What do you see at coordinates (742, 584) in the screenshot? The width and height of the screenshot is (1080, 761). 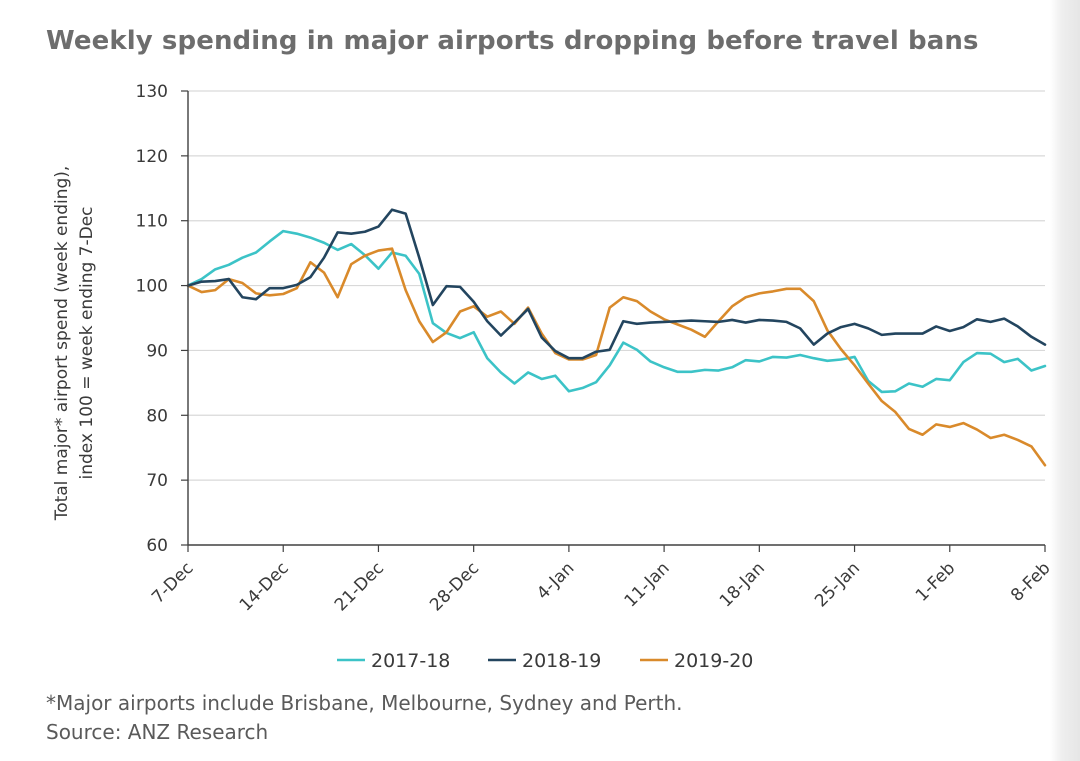 I see `x-tick-label: 18-Jan` at bounding box center [742, 584].